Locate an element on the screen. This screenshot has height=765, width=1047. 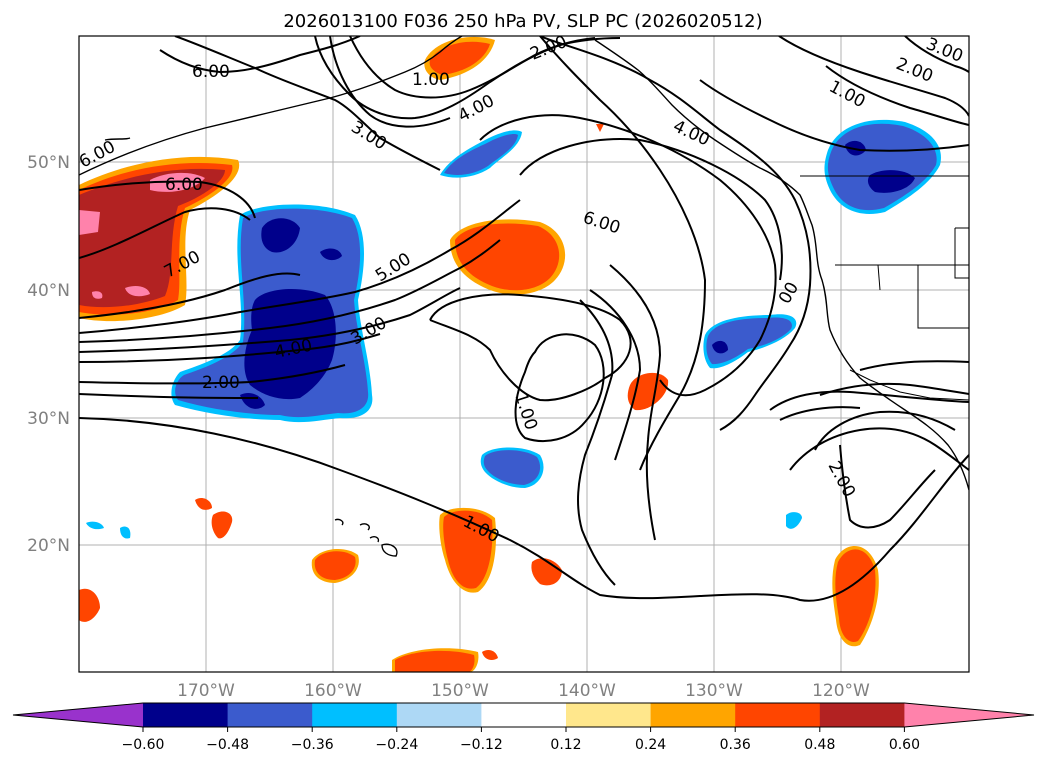
colorbar-segments is located at coordinates (523, 715).